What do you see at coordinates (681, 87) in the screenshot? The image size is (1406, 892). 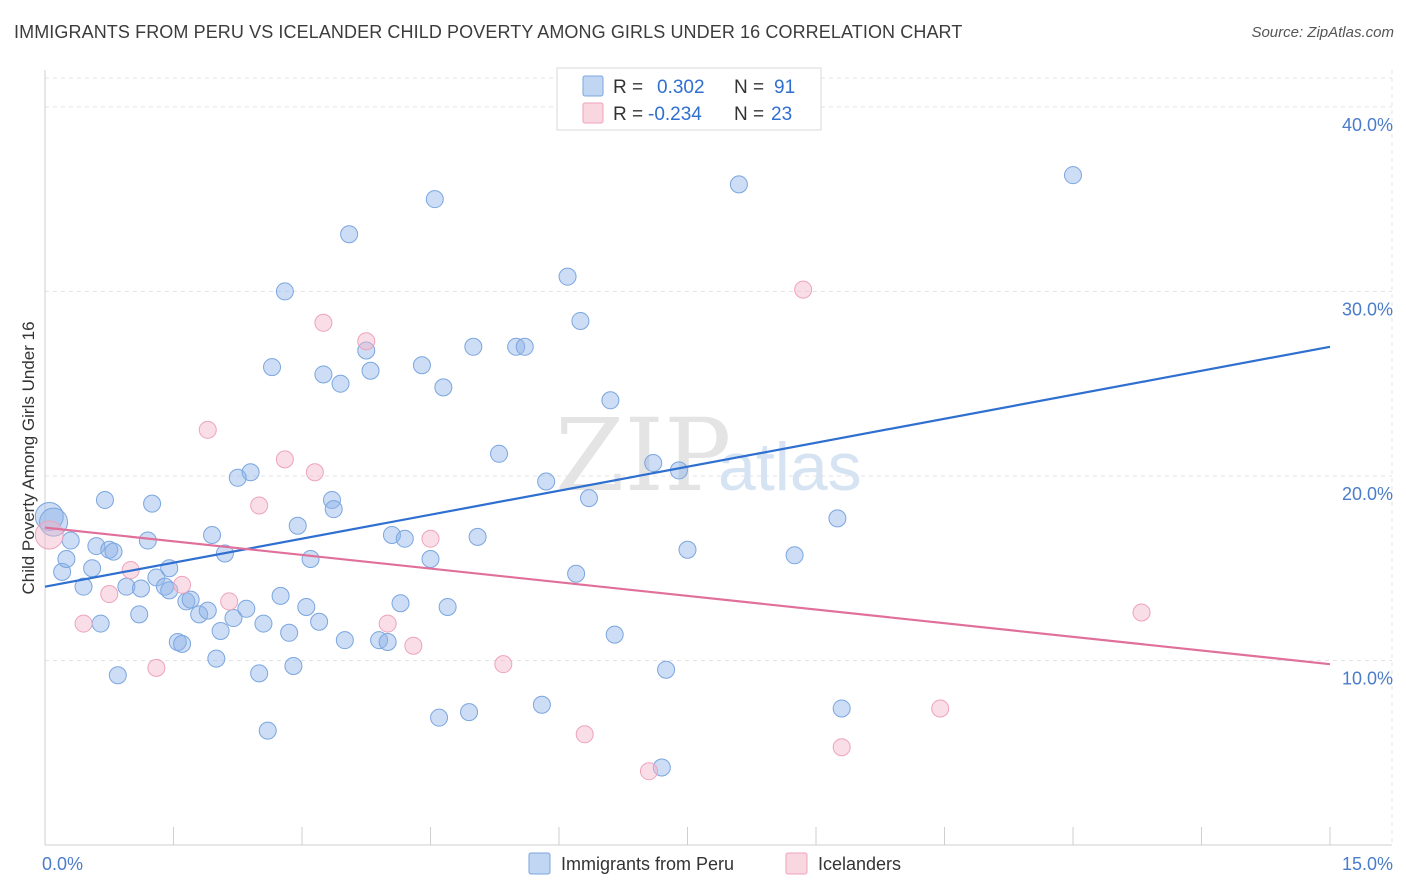 I see `legend-r-value-peru: 0.302` at bounding box center [681, 87].